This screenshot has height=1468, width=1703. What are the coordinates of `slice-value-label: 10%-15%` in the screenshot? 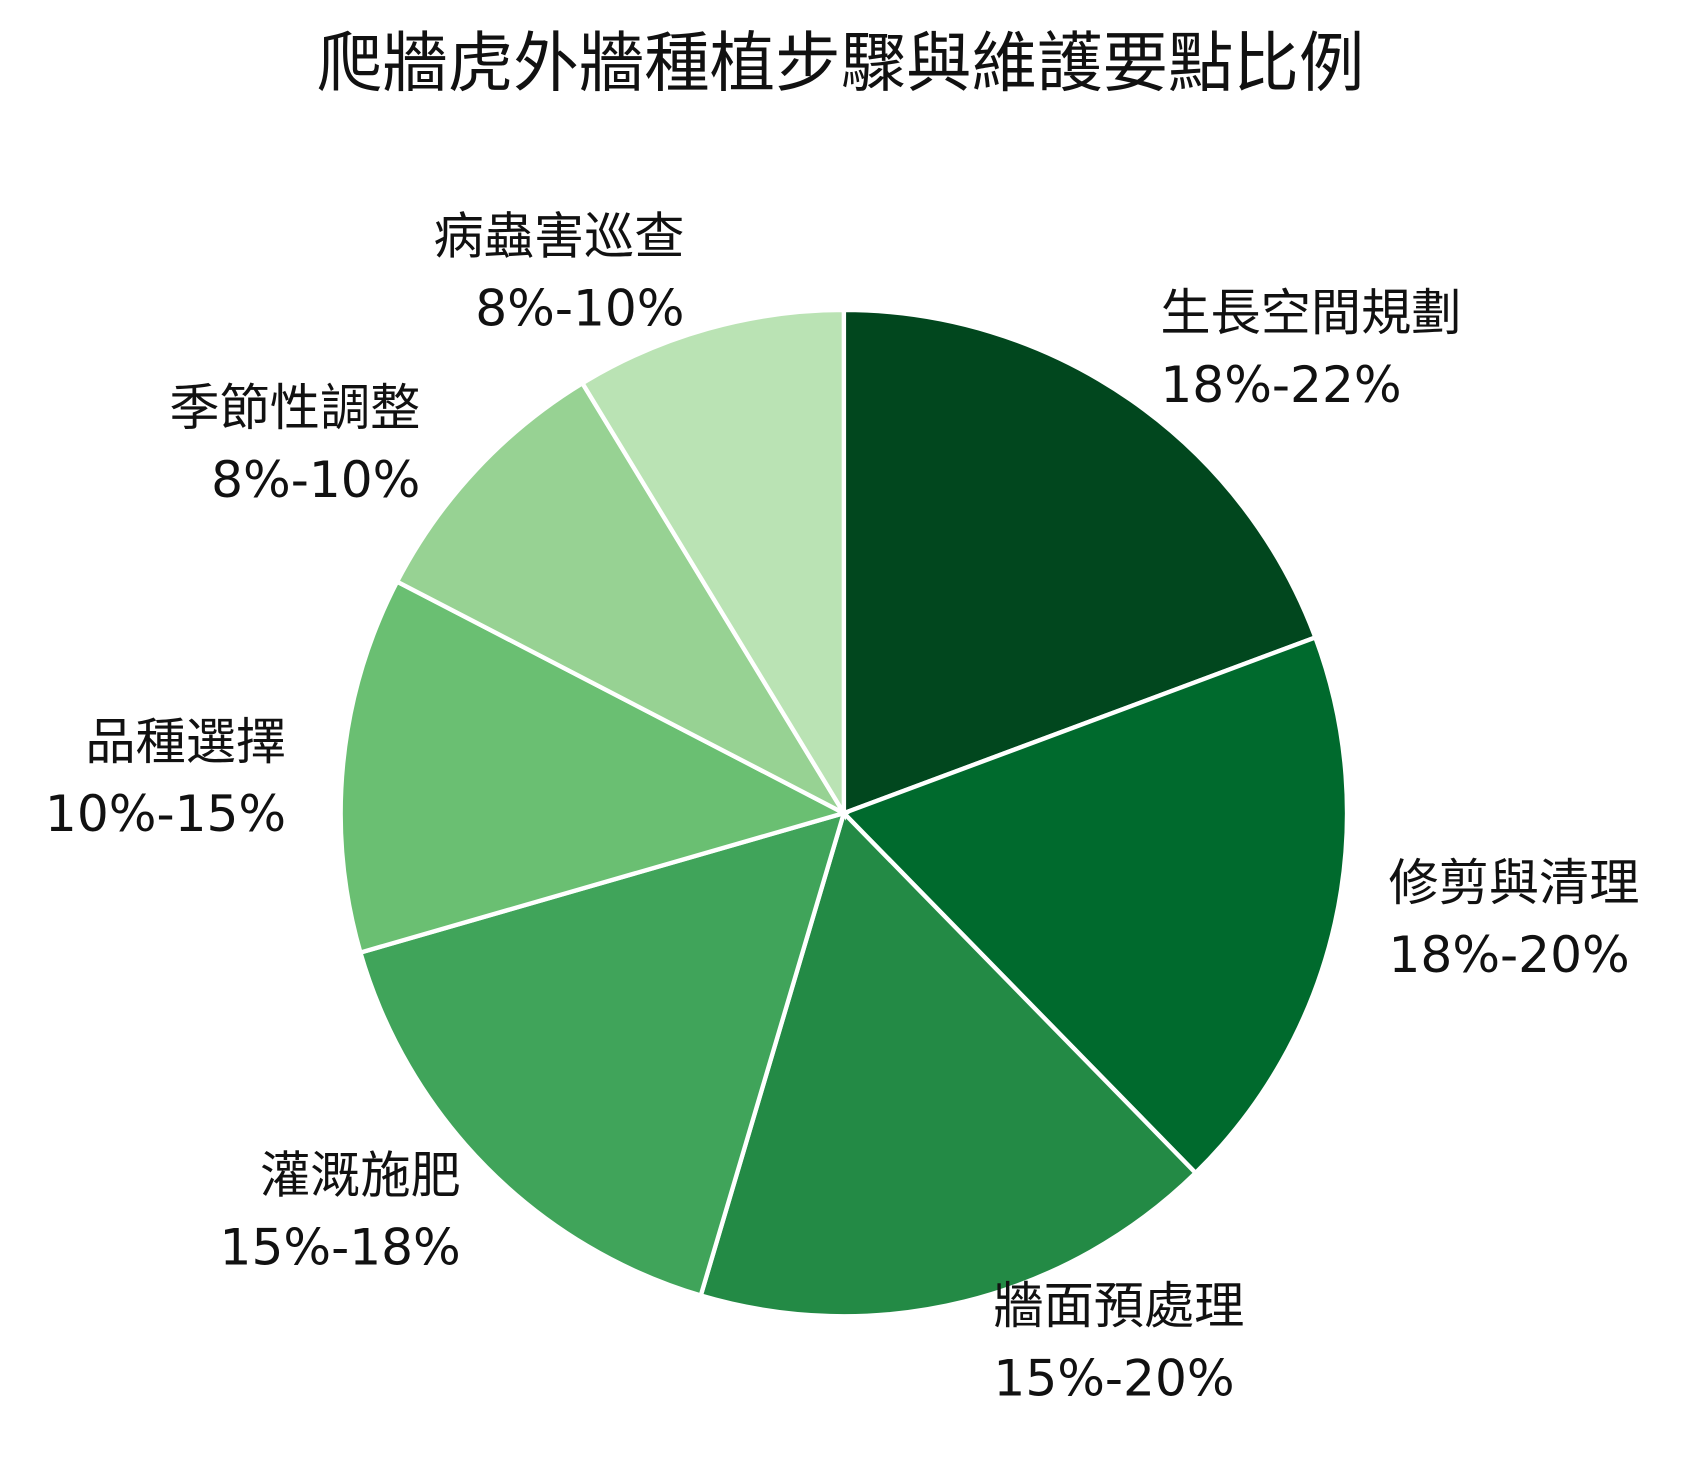 It's located at (165, 813).